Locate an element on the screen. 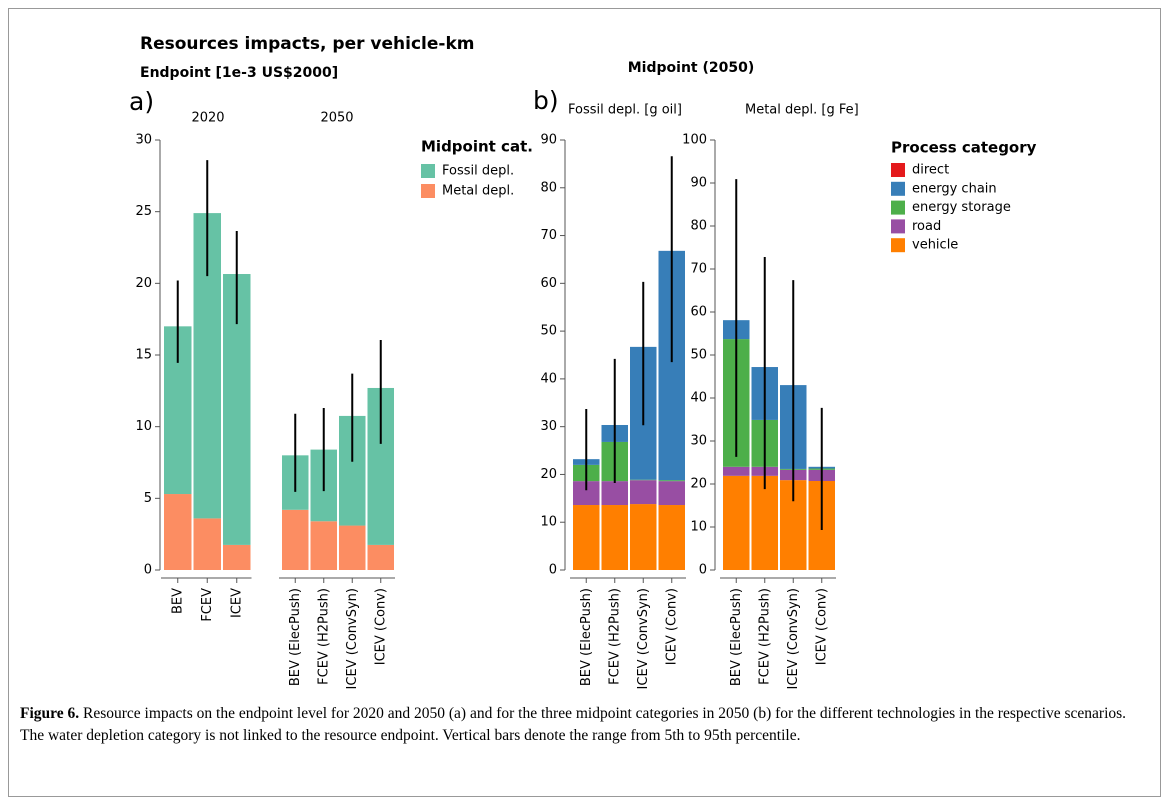  legend-label: energy chain is located at coordinates (954, 188).